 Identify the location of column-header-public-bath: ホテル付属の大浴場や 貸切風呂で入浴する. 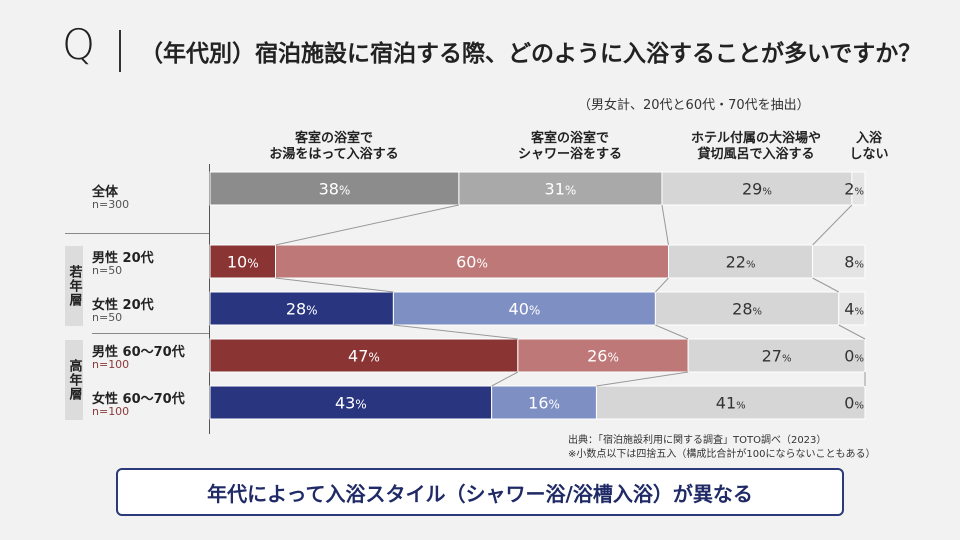
(756, 147).